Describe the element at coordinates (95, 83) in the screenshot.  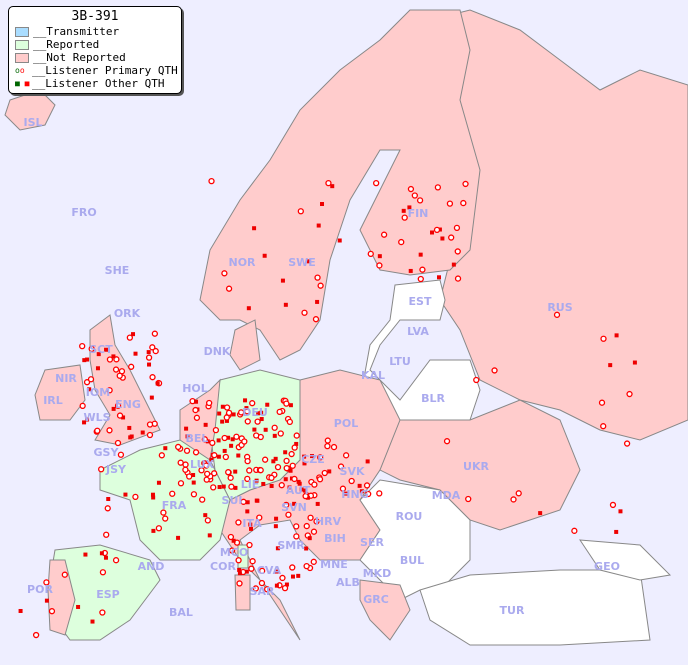
I see `legend-other-qth: ■ ■ __Listener Other QTH` at that location.